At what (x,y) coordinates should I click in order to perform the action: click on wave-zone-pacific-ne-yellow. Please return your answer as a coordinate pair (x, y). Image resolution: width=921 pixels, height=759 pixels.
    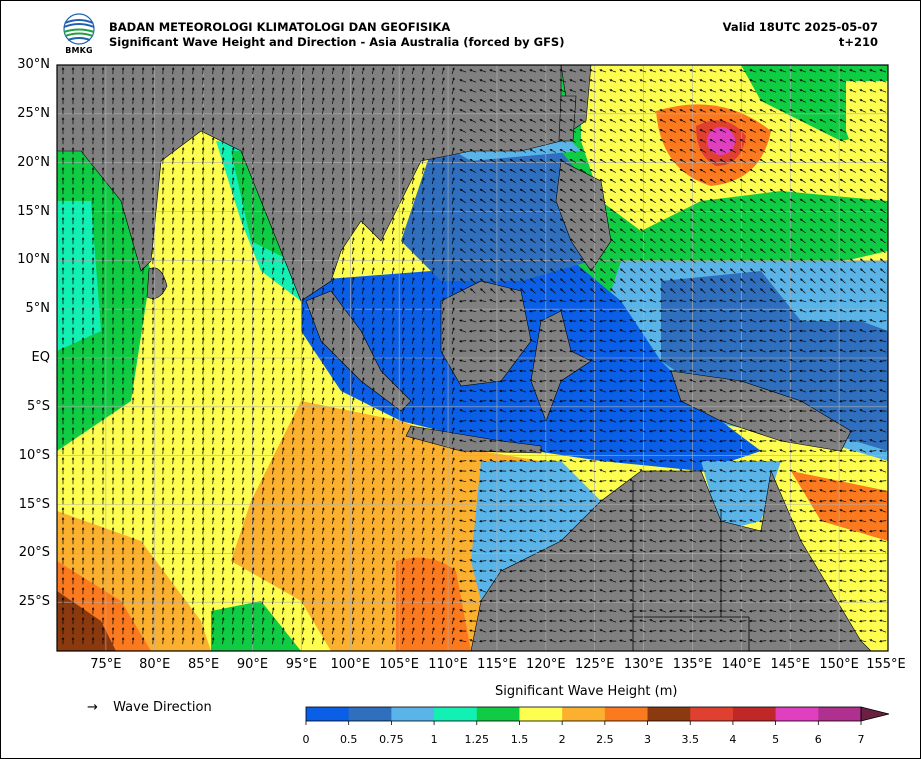
    Looking at the image, I should click on (867, 131).